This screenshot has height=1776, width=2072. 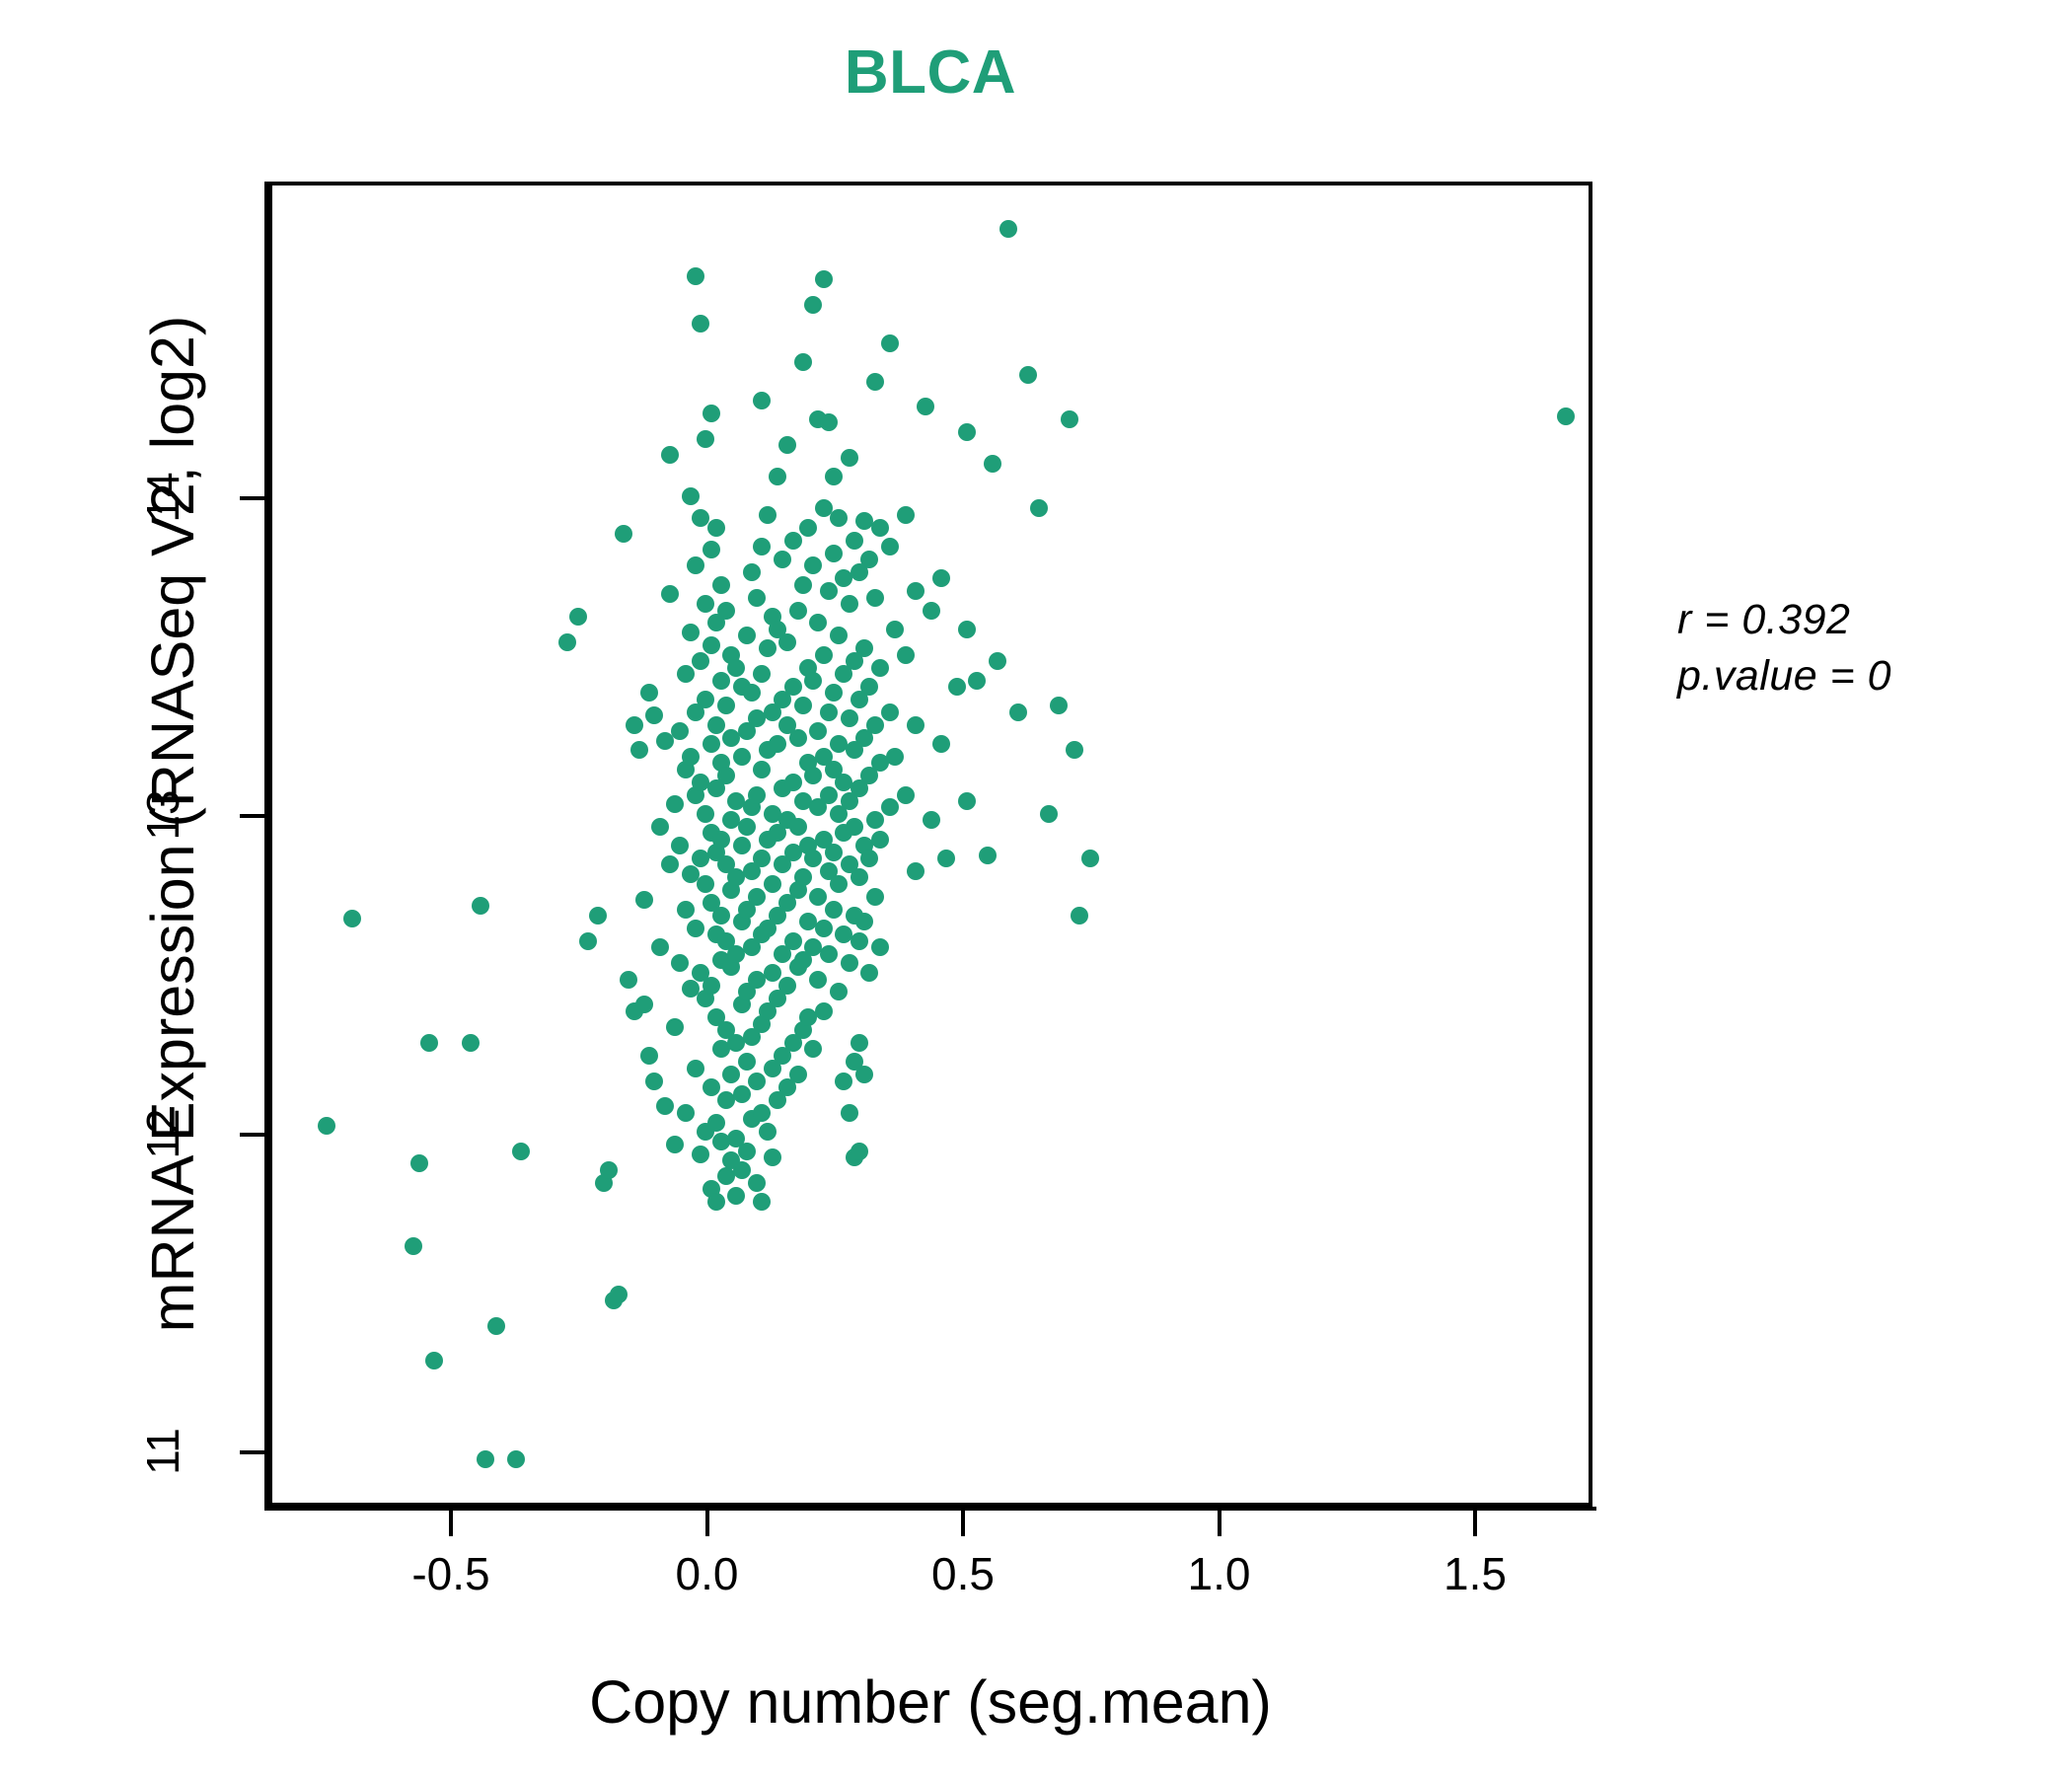 What do you see at coordinates (932, 1509) in the screenshot?
I see `x-axis-line` at bounding box center [932, 1509].